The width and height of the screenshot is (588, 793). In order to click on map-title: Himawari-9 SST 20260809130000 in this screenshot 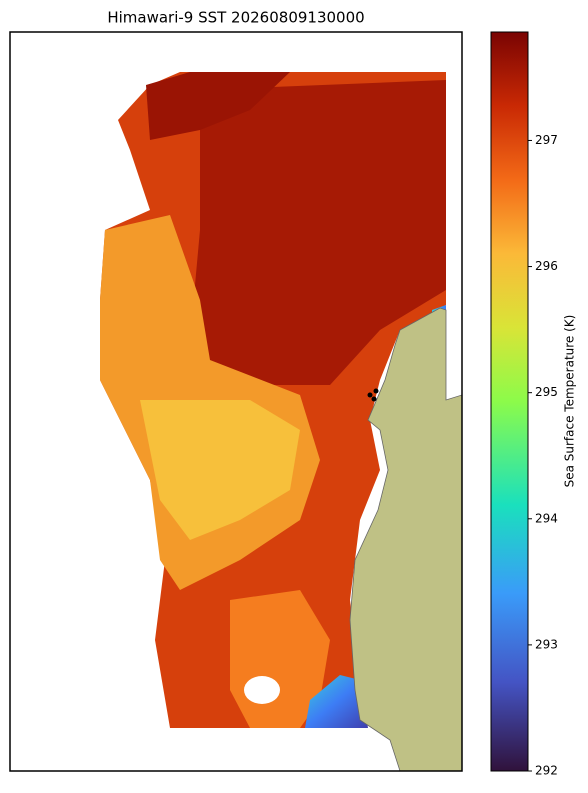, I will do `click(235, 18)`.